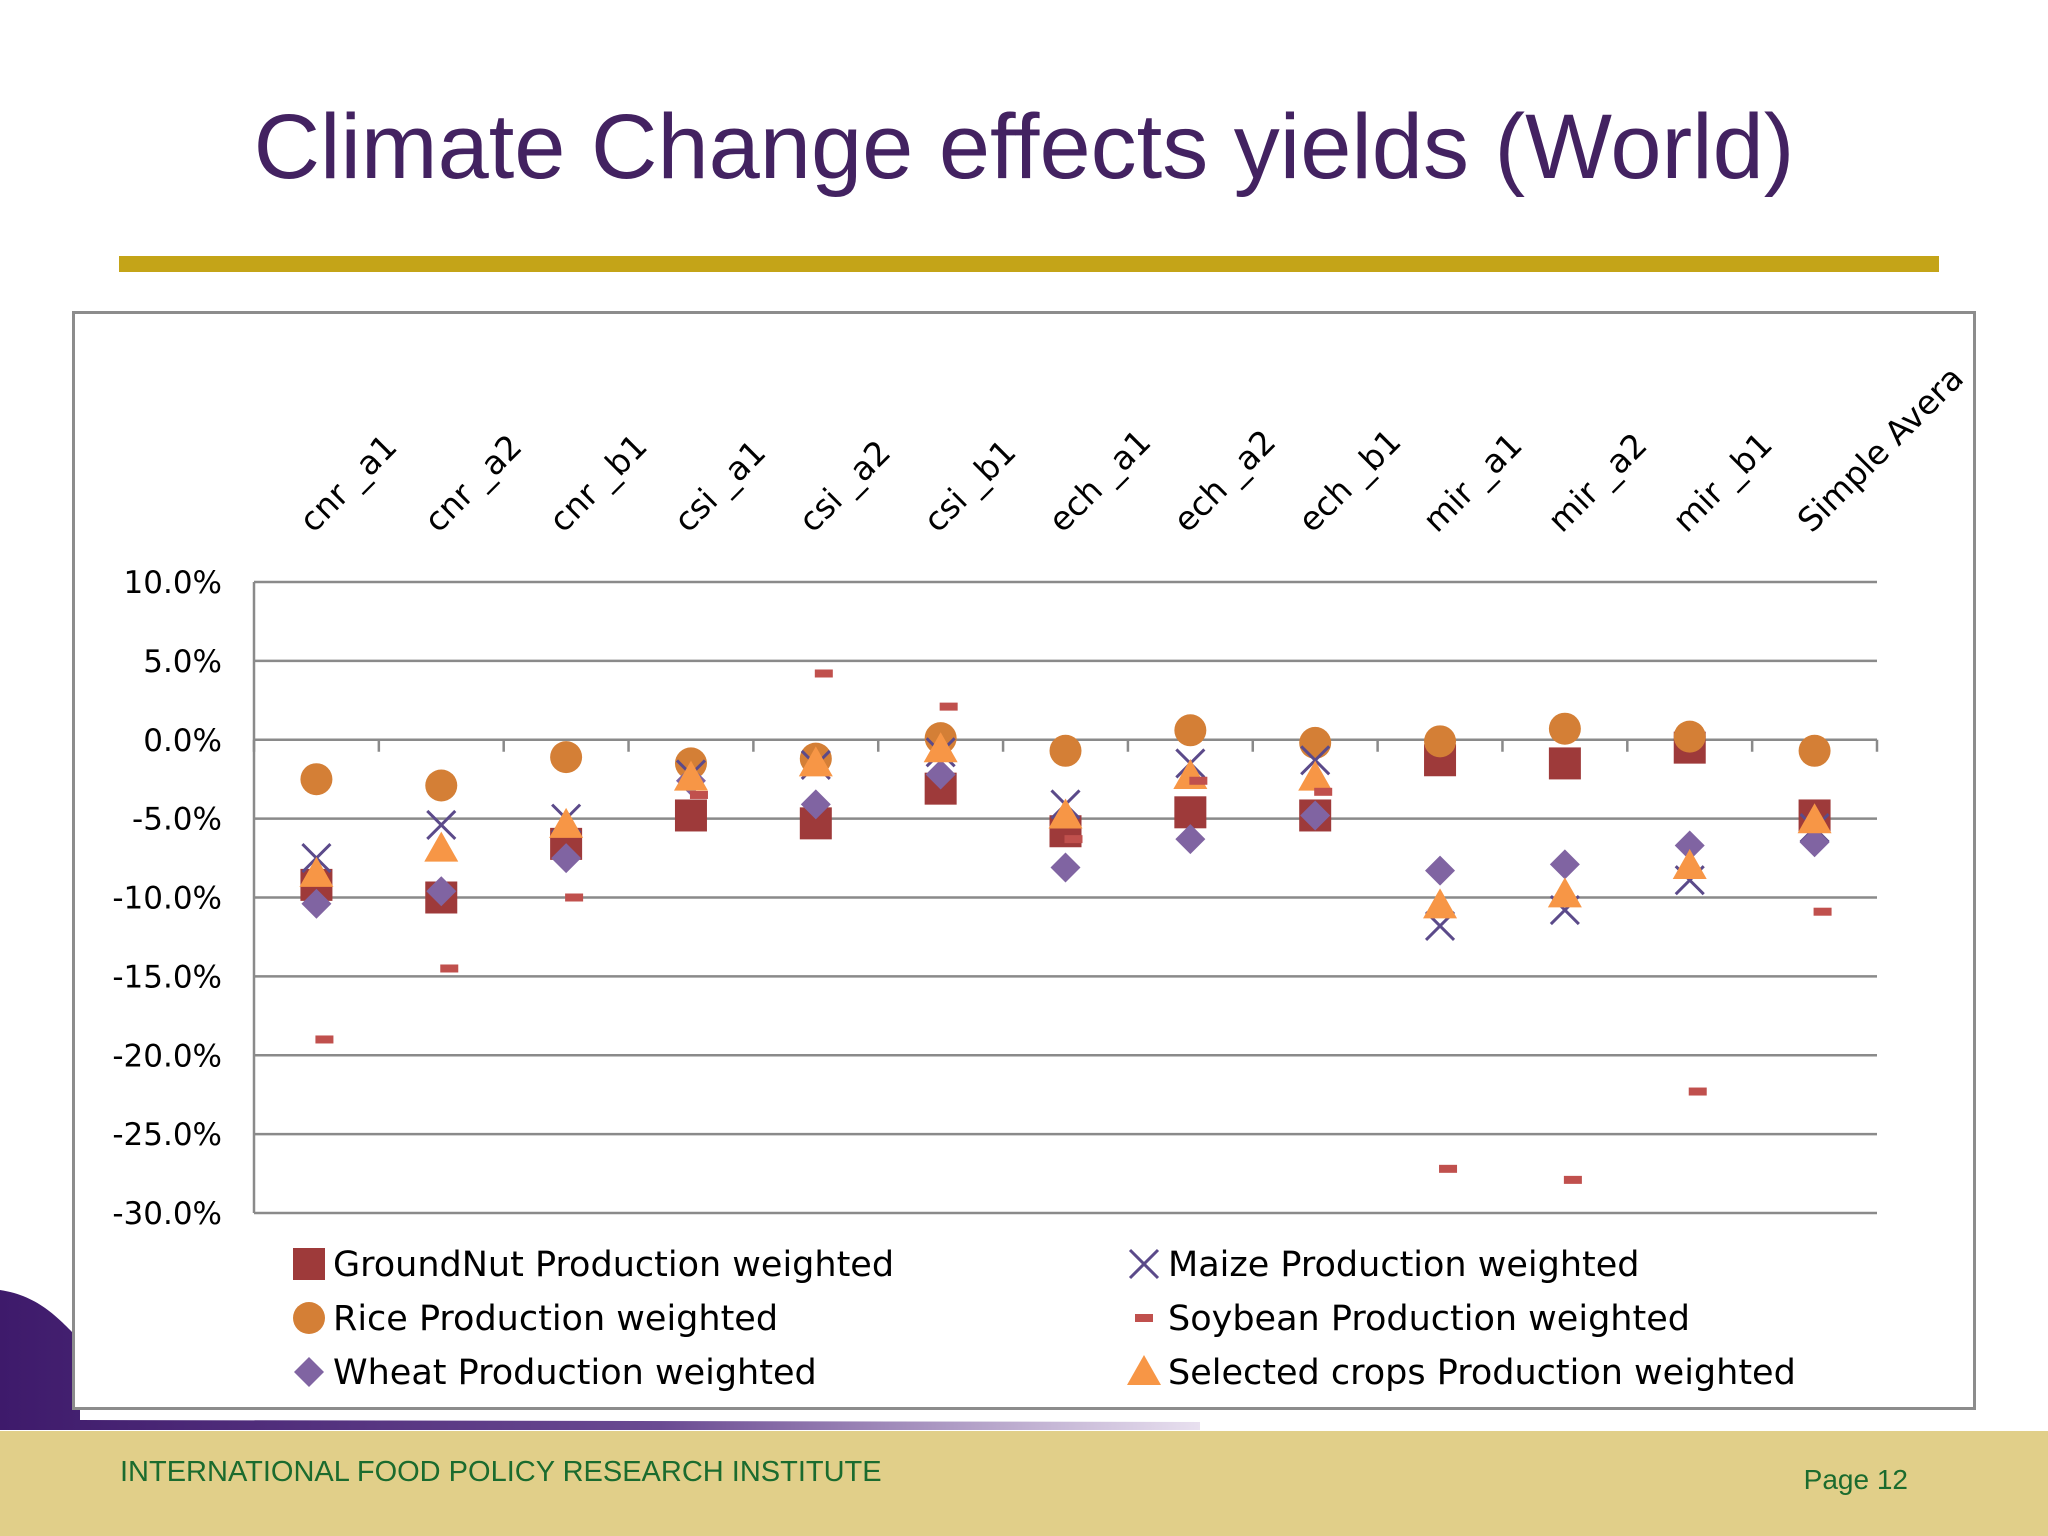  Describe the element at coordinates (1482, 1373) in the screenshot. I see `legend-label: Selected crops Production weighted` at that location.